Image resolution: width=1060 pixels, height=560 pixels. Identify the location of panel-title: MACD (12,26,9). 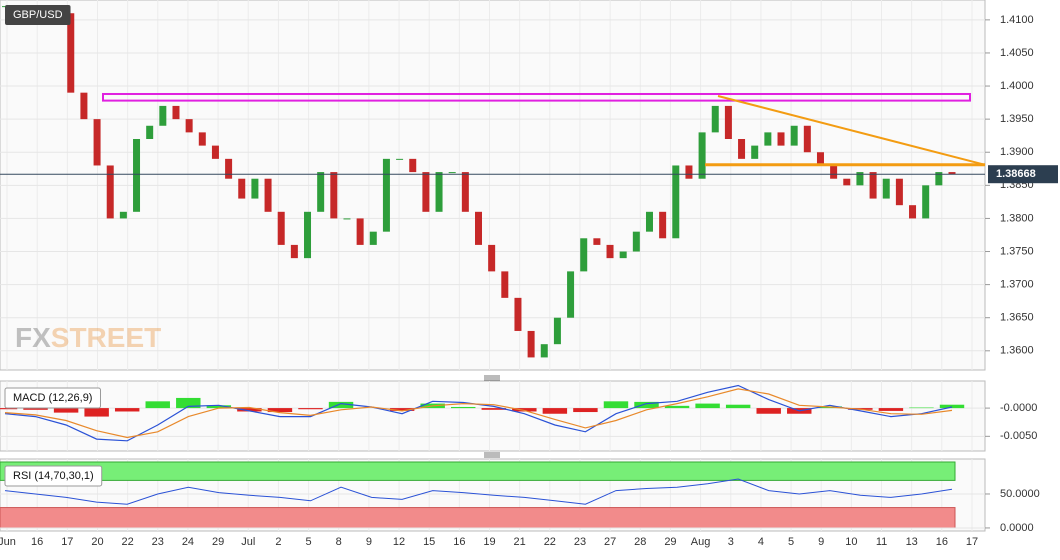
(52, 398).